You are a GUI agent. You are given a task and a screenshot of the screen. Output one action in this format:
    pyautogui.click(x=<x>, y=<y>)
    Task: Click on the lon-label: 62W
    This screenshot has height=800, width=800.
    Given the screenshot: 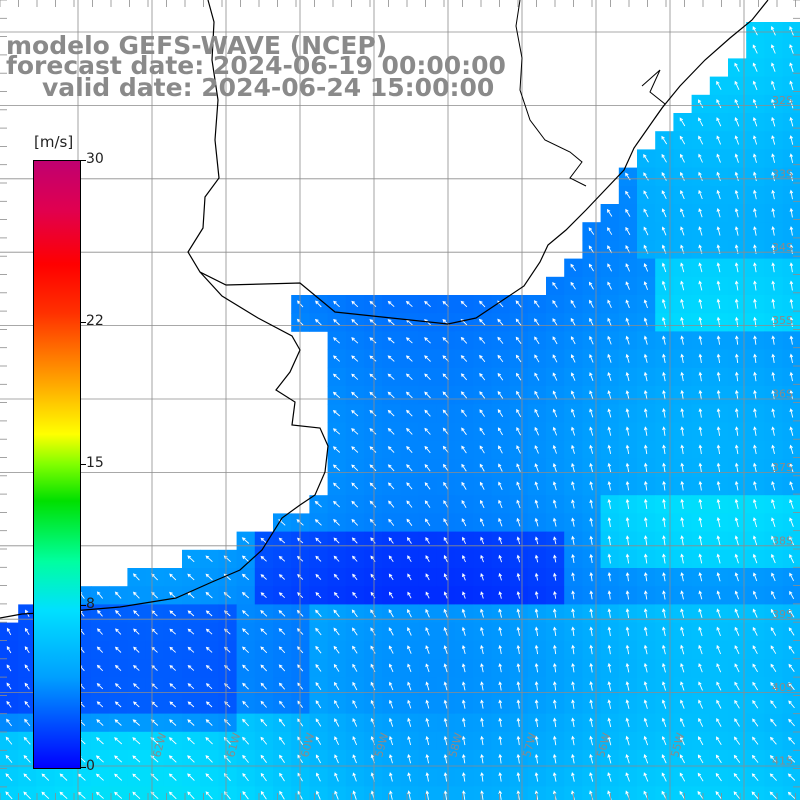 What is the action you would take?
    pyautogui.click(x=159, y=745)
    